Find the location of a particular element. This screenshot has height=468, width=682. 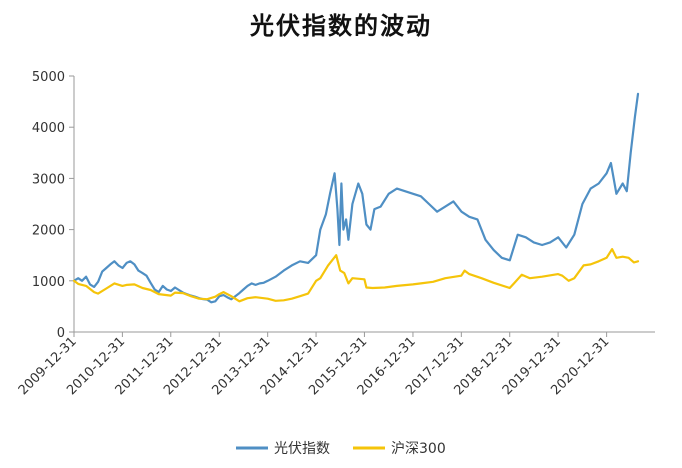

legend-label-csi300: 沪深300 is located at coordinates (418, 449).